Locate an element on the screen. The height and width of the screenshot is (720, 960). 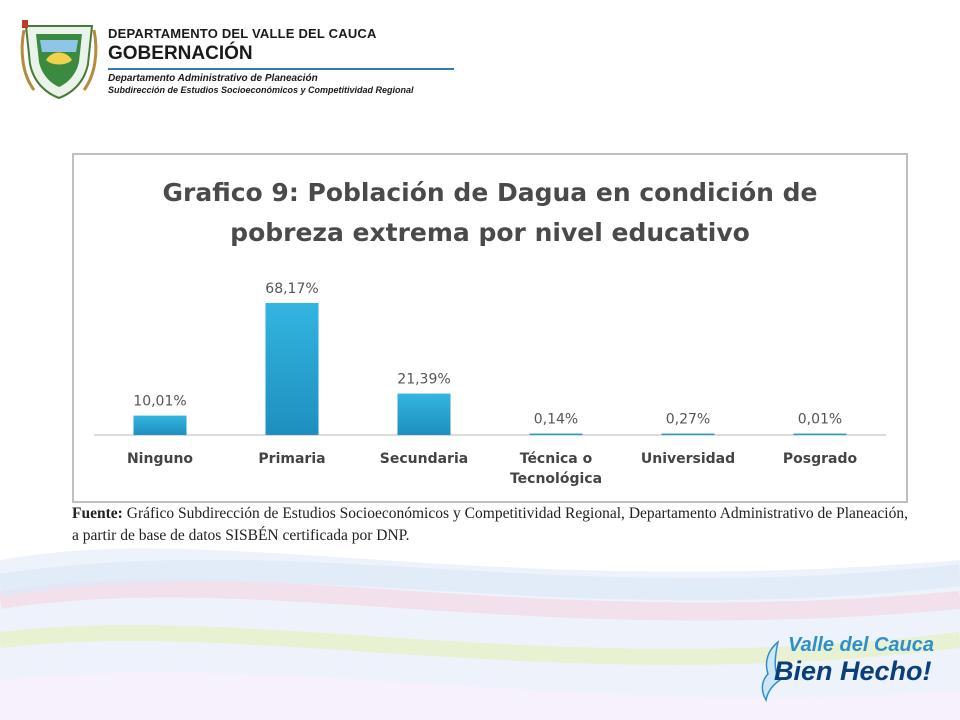
category-label-1: Ninguno is located at coordinates (160, 459).